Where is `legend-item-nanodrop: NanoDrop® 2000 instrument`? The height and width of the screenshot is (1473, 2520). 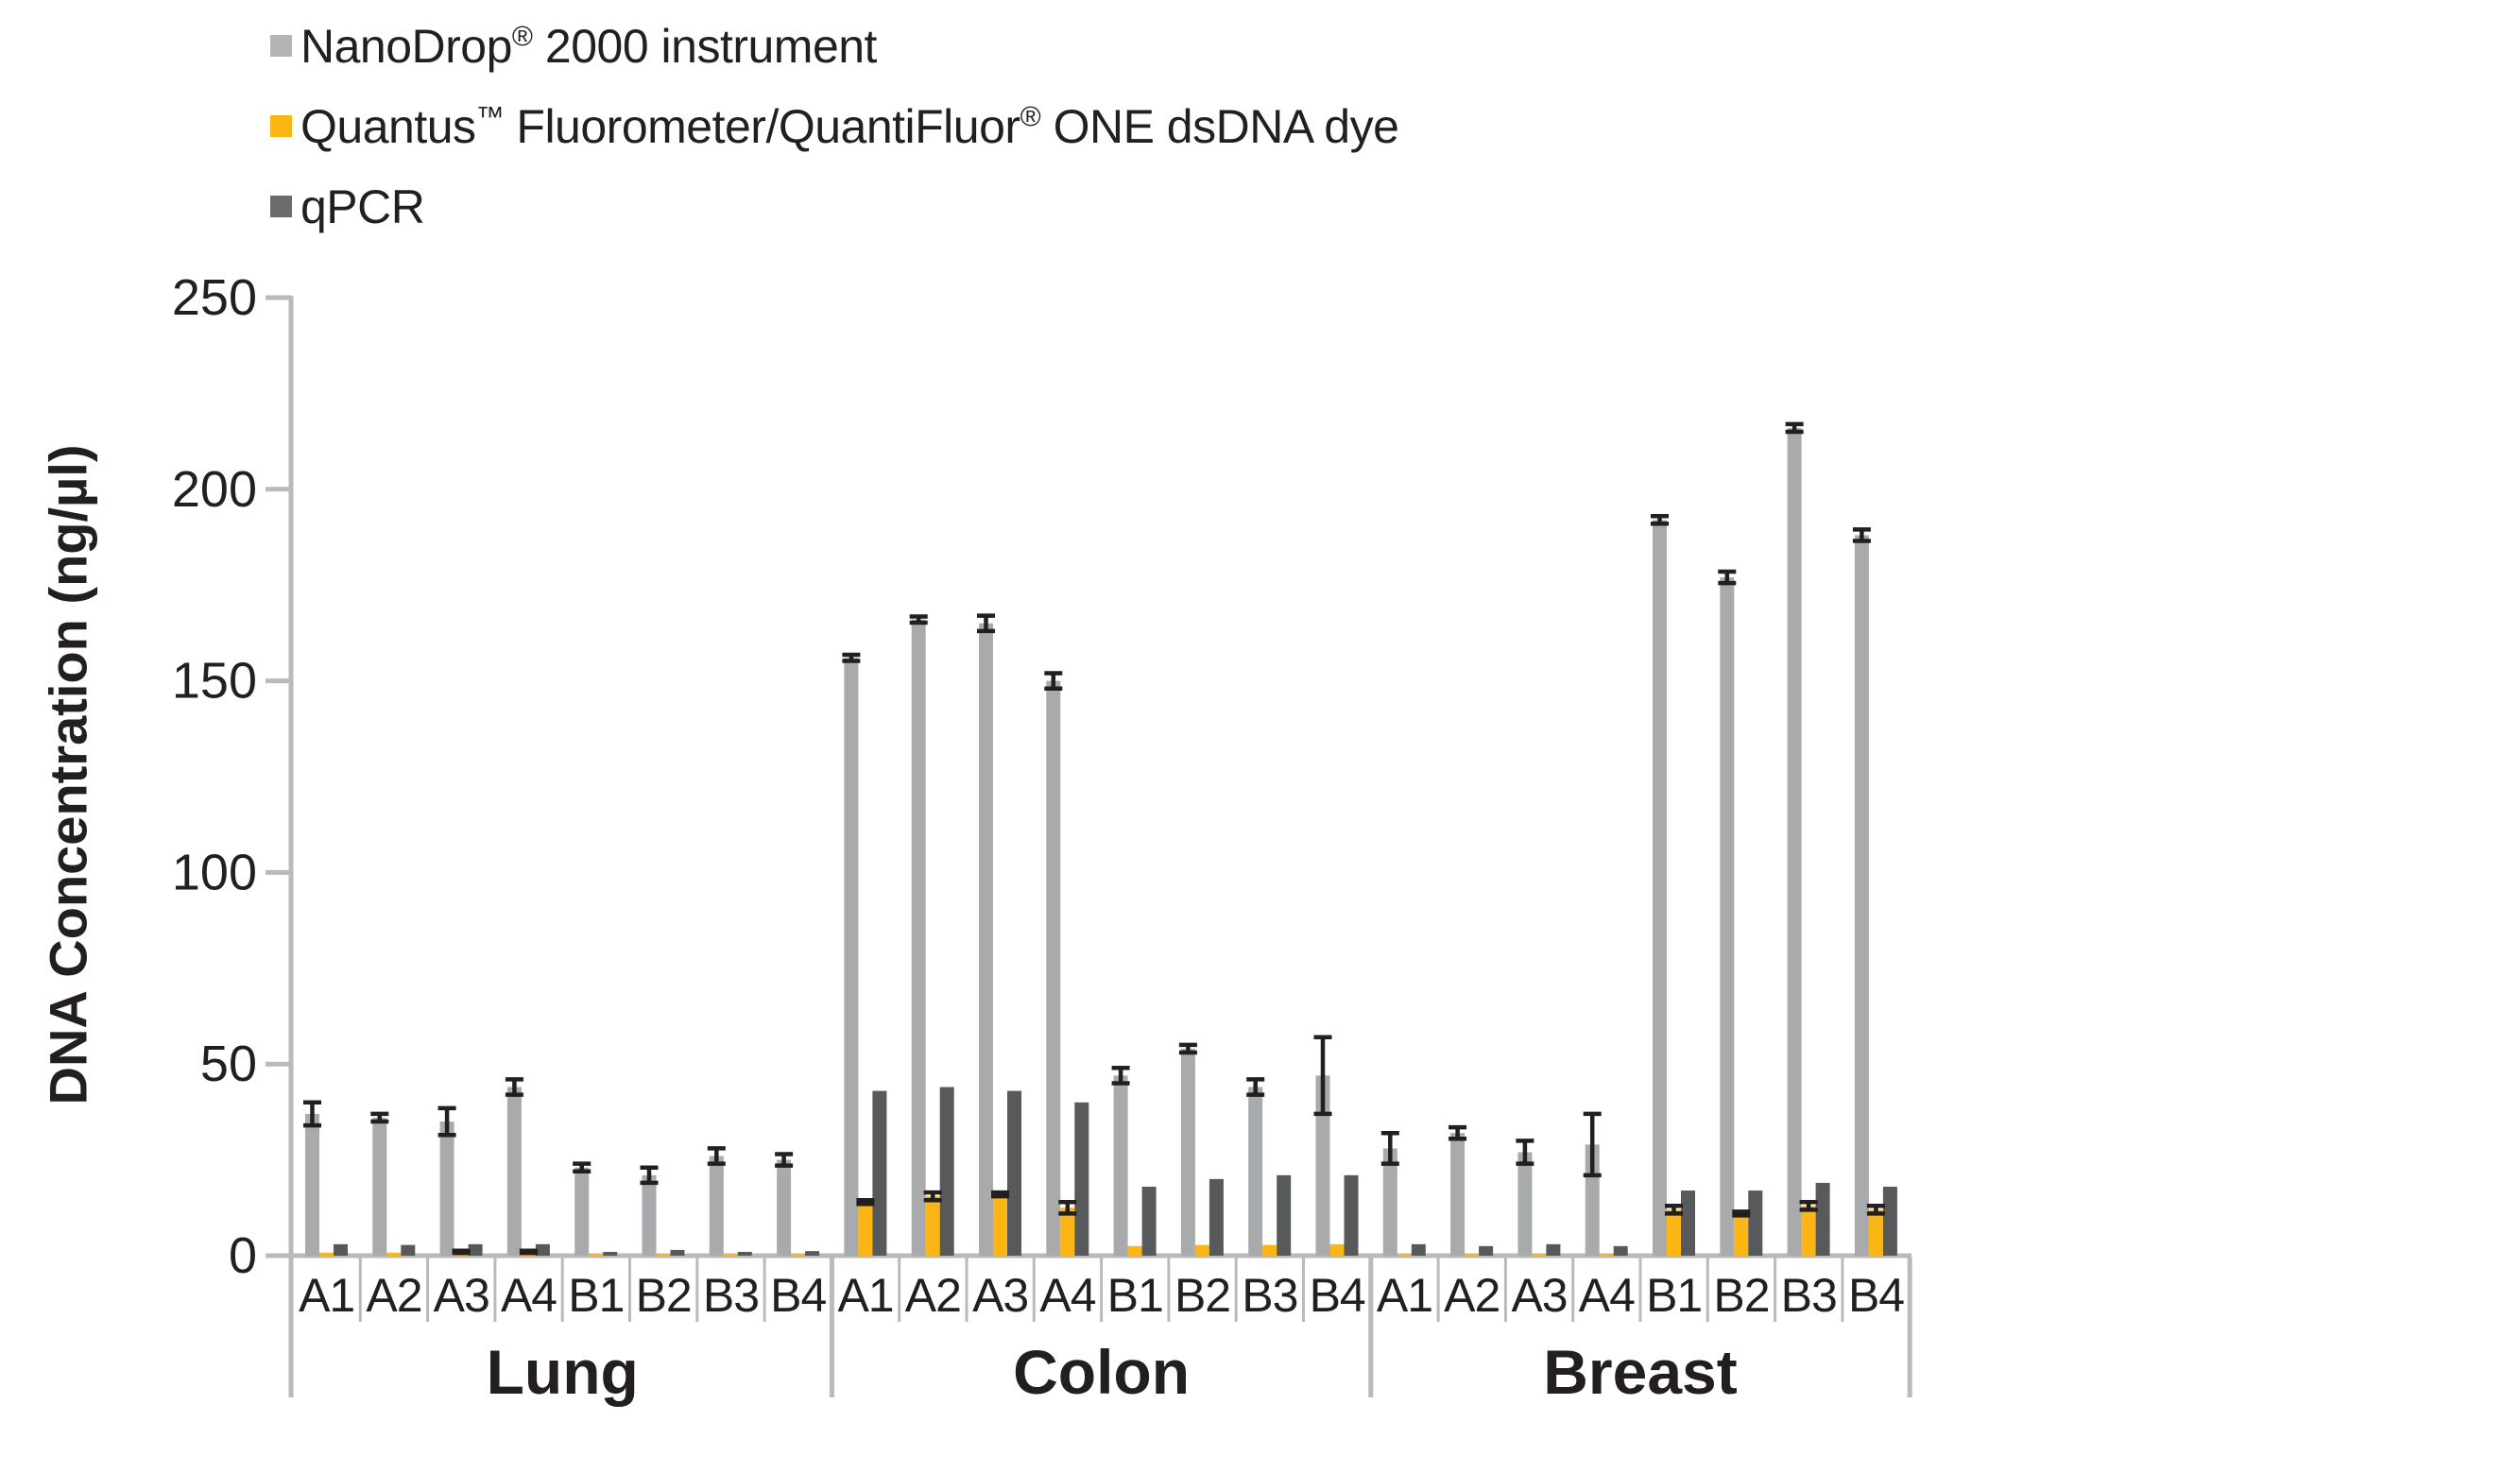
legend-item-nanodrop: NanoDrop® 2000 instrument is located at coordinates (834, 46).